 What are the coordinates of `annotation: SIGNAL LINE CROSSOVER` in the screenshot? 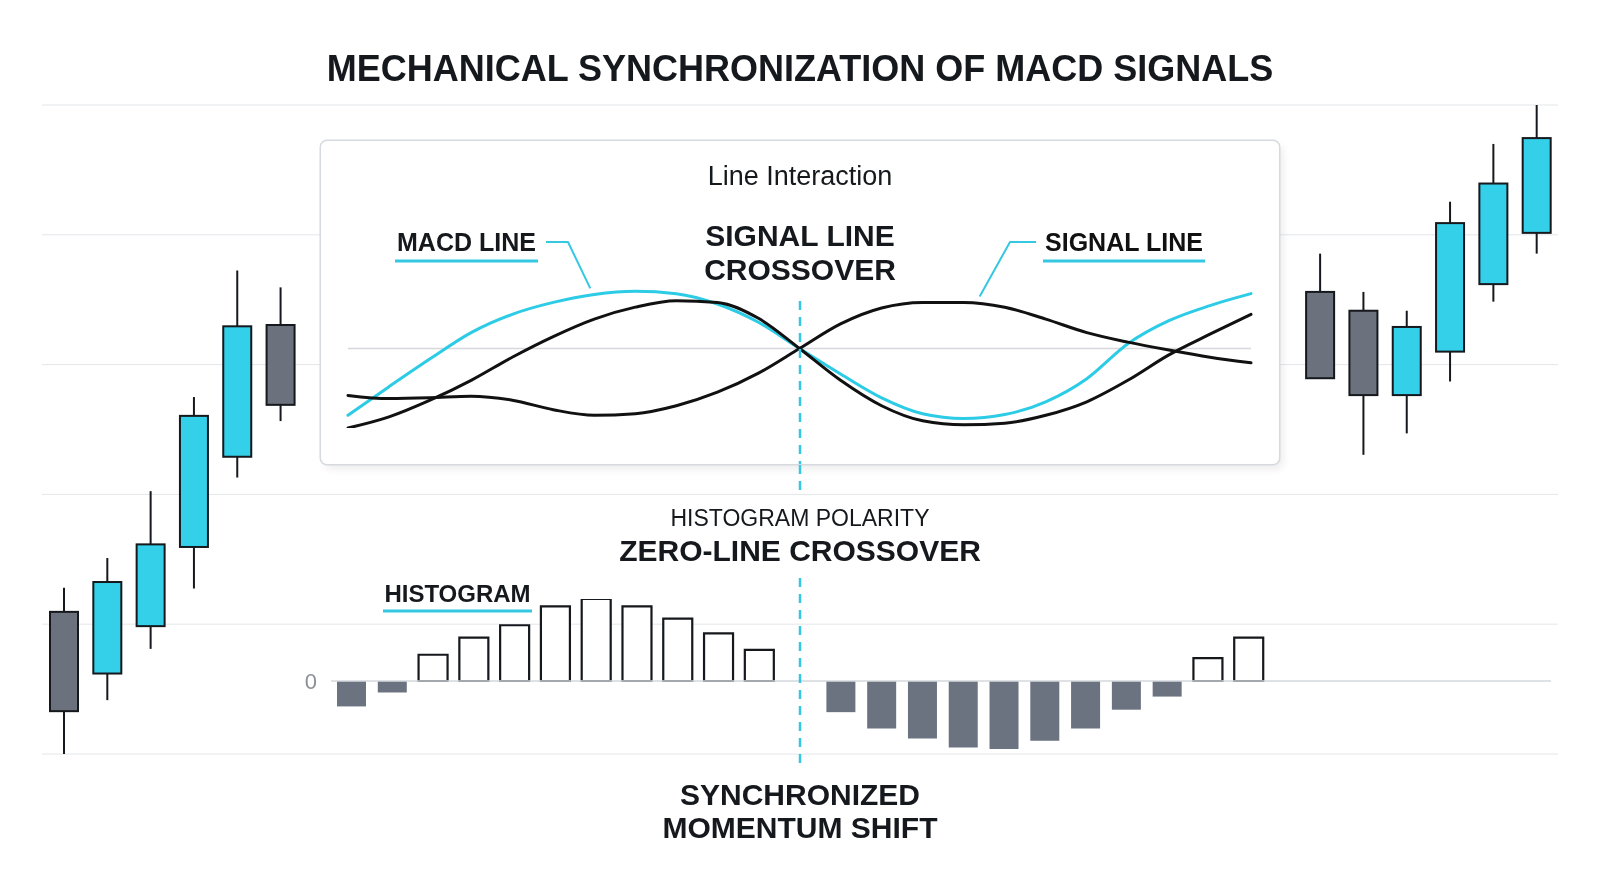 It's located at (800, 253).